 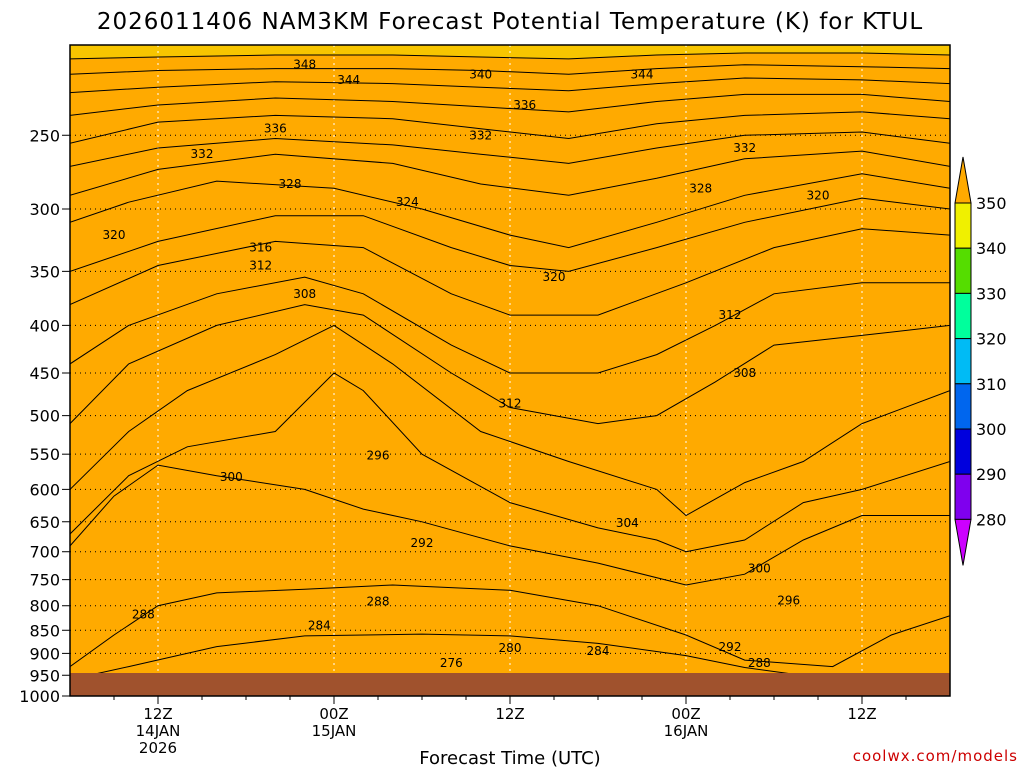 What do you see at coordinates (275, 129) in the screenshot?
I see `contour-label-336: 336` at bounding box center [275, 129].